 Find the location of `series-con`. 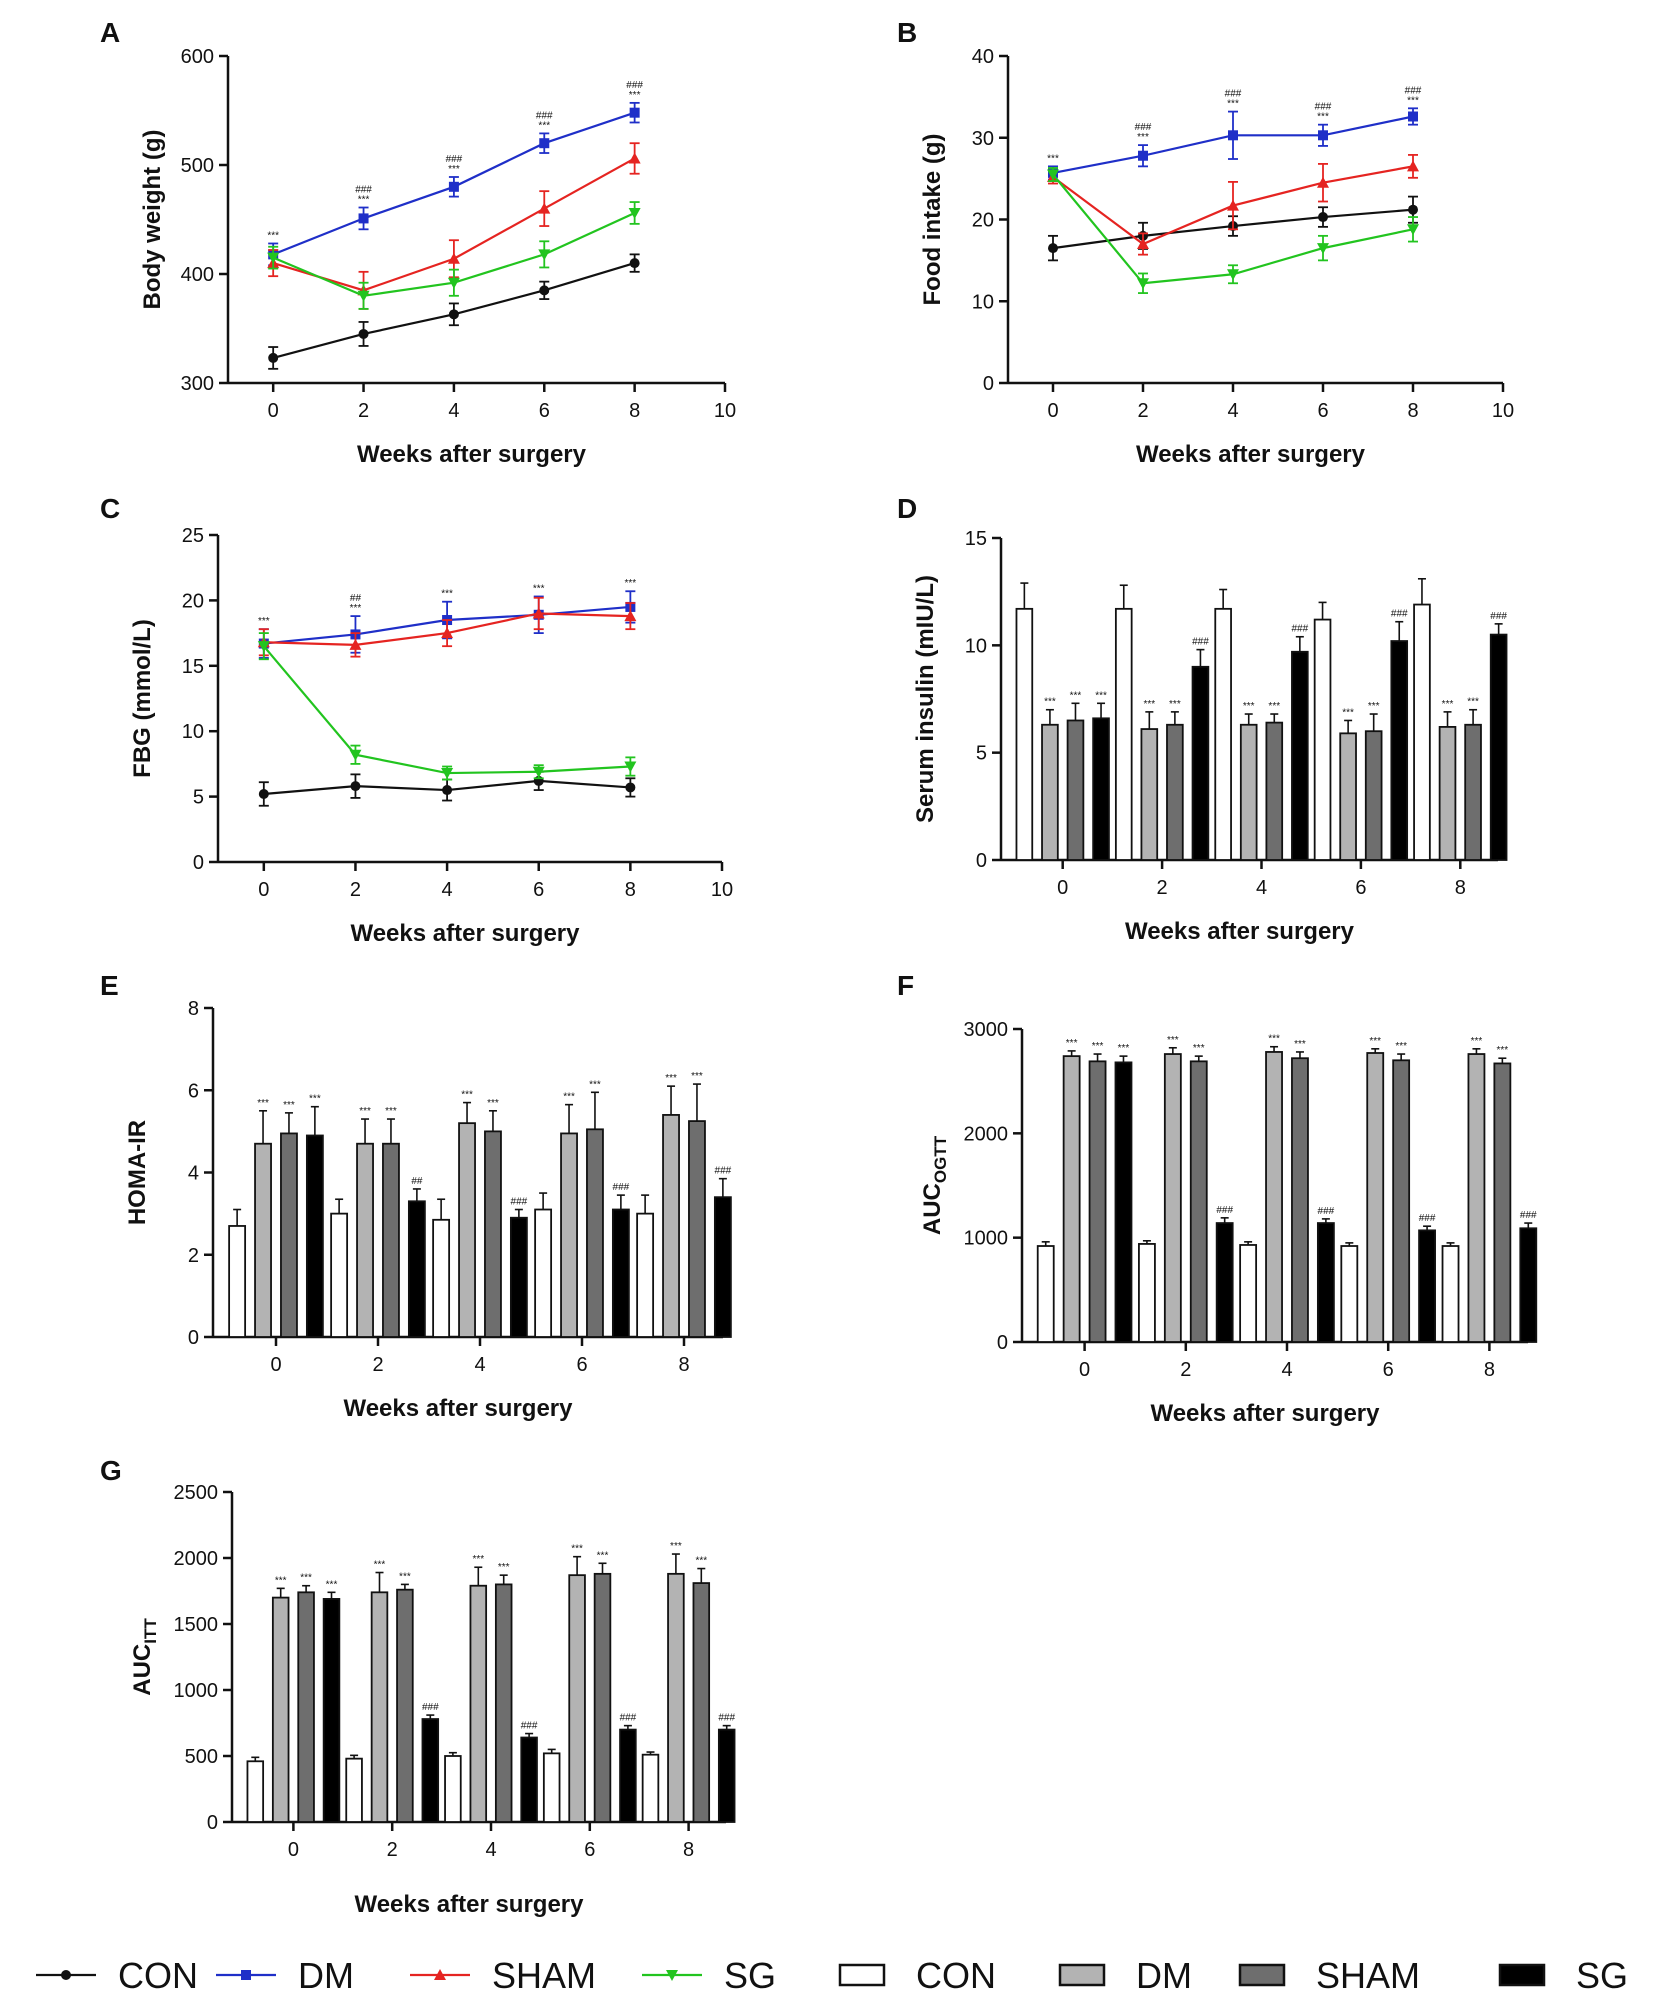

series-con is located at coordinates (454, 311).